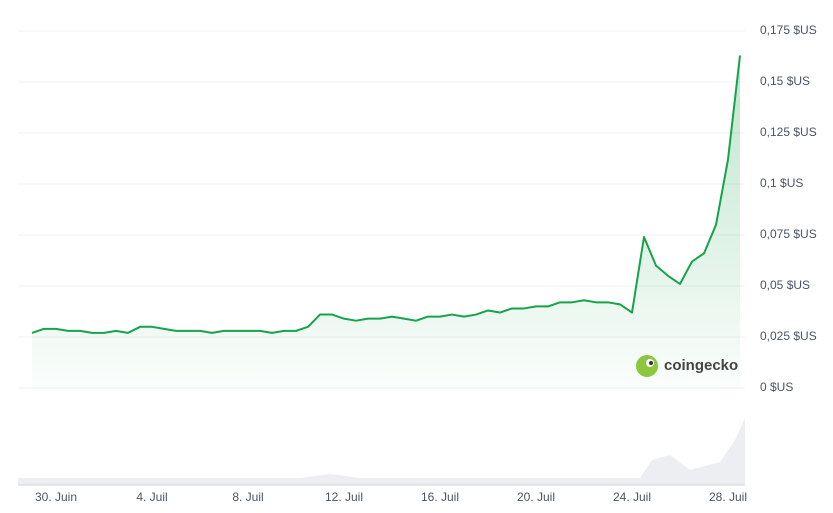  I want to click on y-tick-label: 0,05 $US, so click(785, 285).